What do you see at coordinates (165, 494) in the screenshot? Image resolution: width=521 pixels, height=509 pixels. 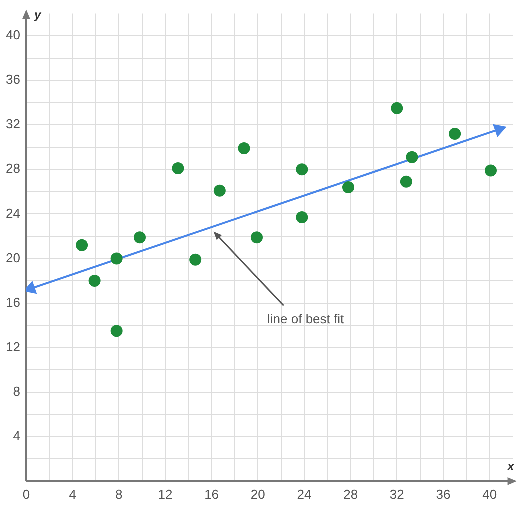 I see `x-tick-label: 12` at bounding box center [165, 494].